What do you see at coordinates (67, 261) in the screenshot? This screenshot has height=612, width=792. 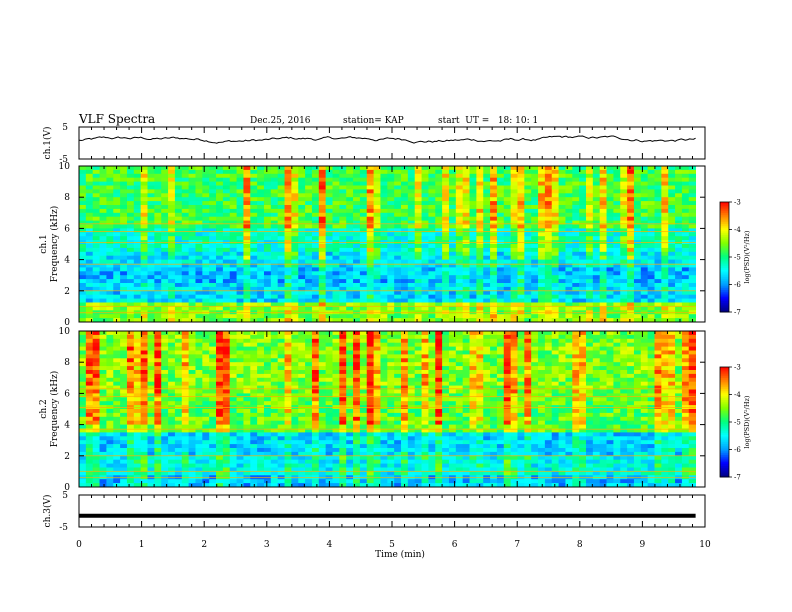 I see `ytick-label: 4` at bounding box center [67, 261].